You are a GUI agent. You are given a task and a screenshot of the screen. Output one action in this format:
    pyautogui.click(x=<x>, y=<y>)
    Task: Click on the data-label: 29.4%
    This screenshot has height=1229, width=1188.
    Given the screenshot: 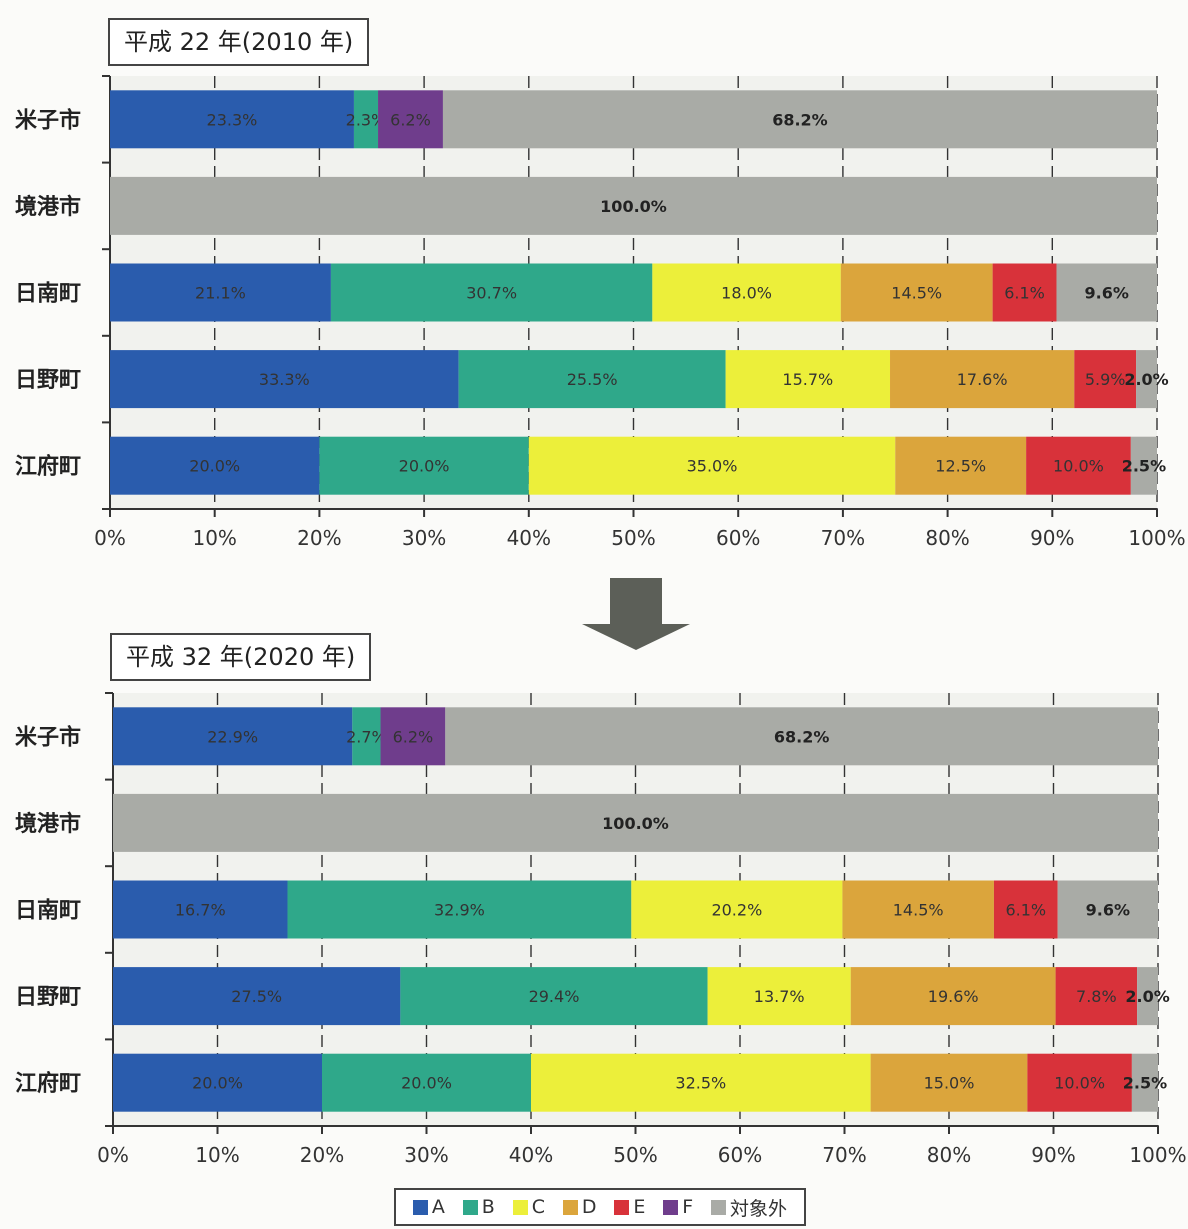 What is the action you would take?
    pyautogui.click(x=554, y=996)
    